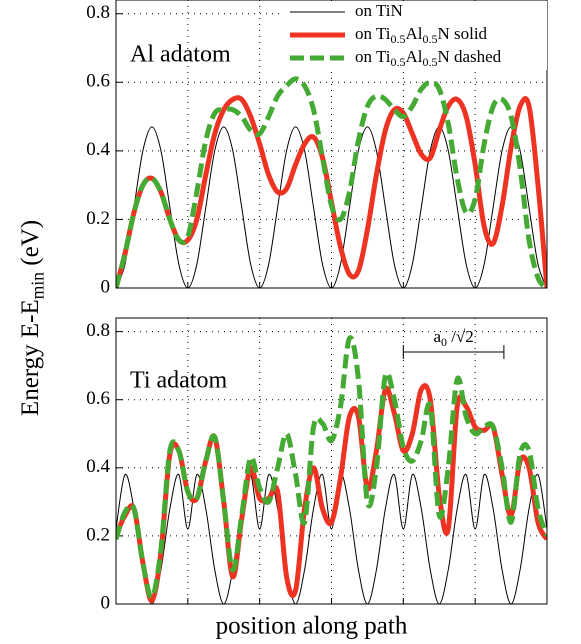  I want to click on legend-label: on TiN, so click(379, 10).